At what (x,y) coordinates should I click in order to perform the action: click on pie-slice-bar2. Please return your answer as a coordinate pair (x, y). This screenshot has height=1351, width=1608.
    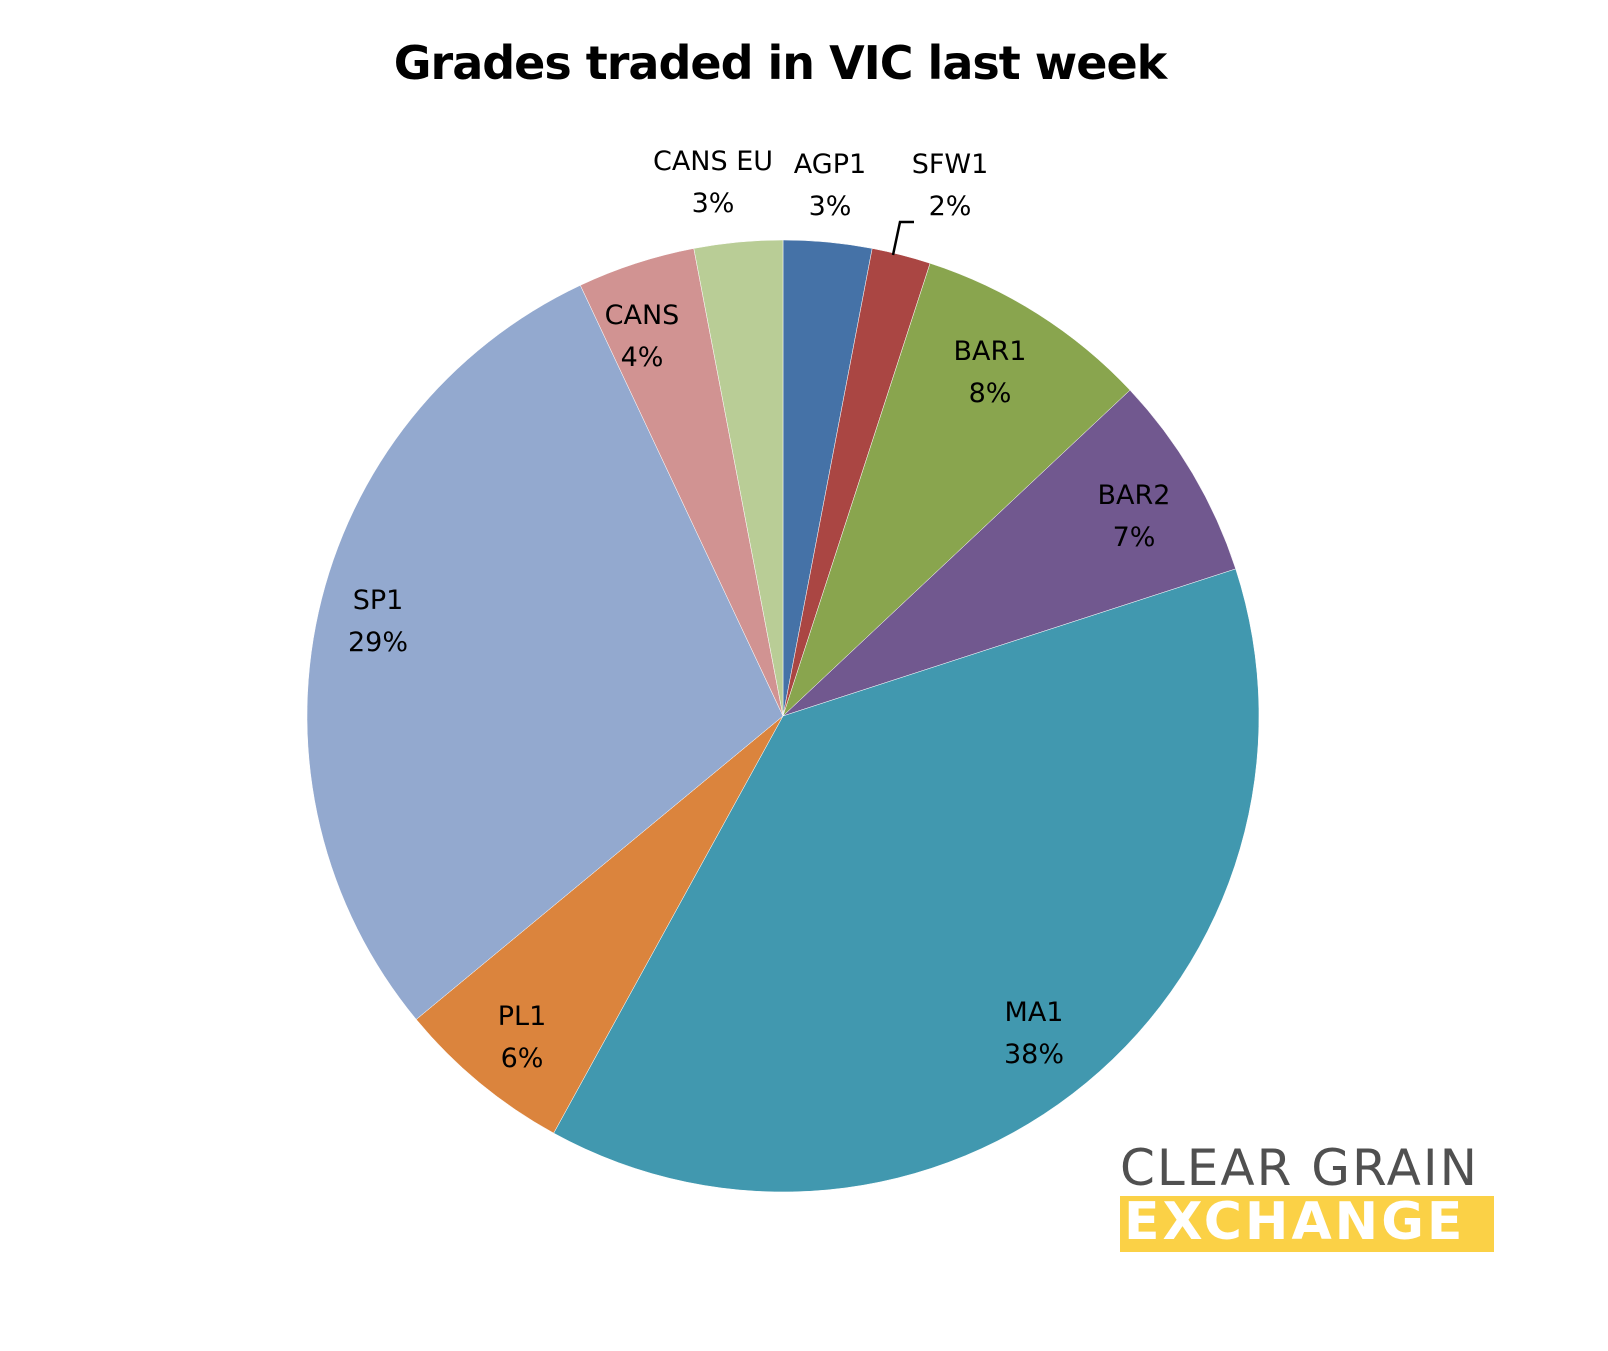
    Looking at the image, I should click on (1009, 553).